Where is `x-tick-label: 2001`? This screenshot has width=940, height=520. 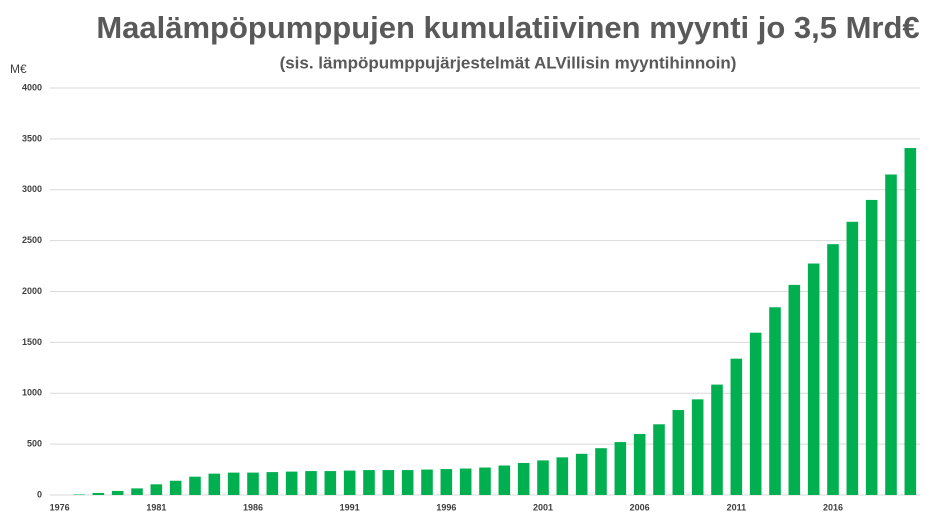
x-tick-label: 2001 is located at coordinates (543, 507).